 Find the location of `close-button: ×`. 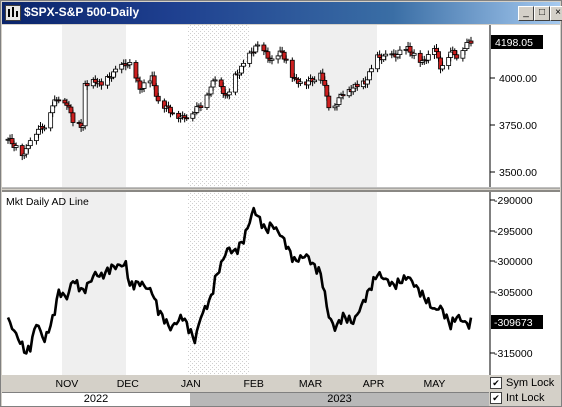

close-button: × is located at coordinates (556, 13).